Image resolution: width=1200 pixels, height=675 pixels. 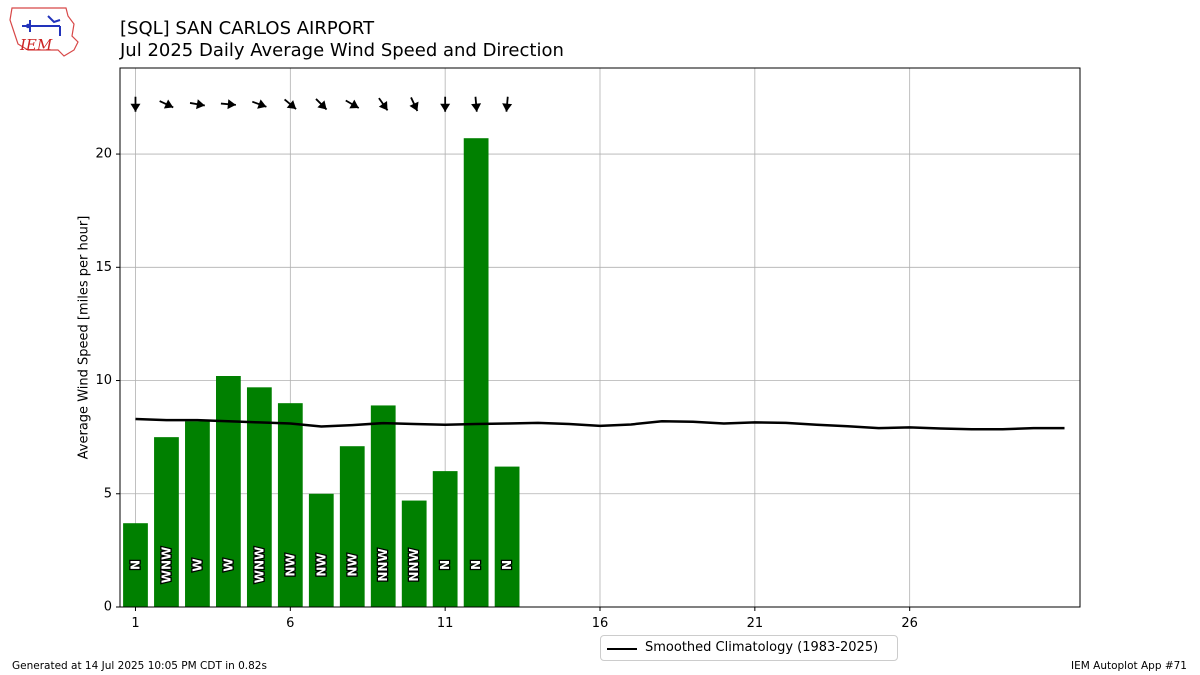 I want to click on chart-title: [SQL] SAN CARLOS AIRPORT, so click(x=247, y=28).